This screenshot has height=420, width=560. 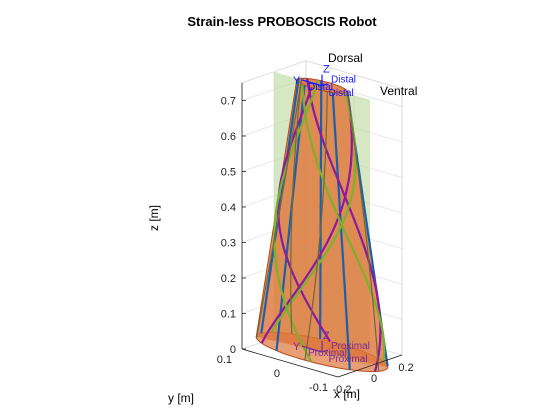 What do you see at coordinates (233, 350) in the screenshot?
I see `z-tick-label: 0` at bounding box center [233, 350].